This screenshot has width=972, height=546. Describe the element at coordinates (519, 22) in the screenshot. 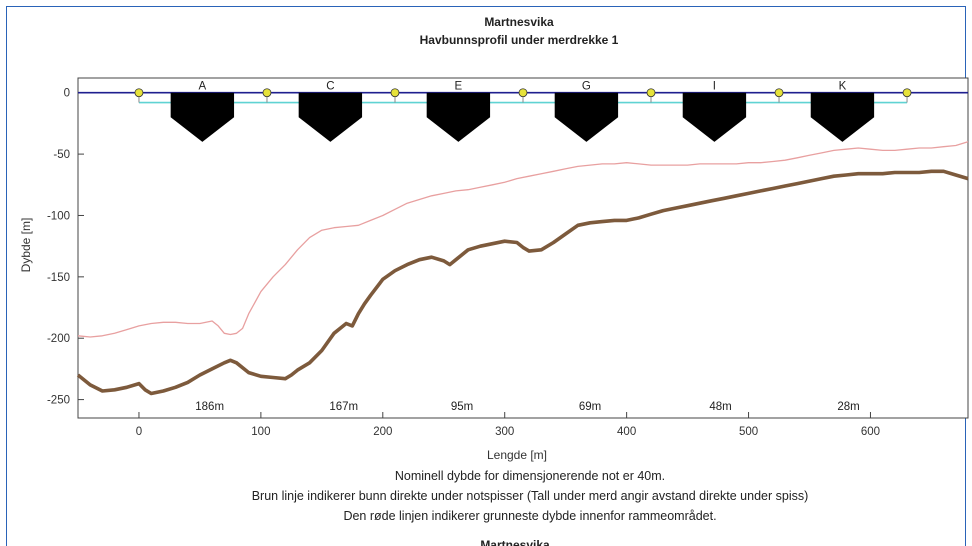

I see `chart-title: Martnesvika` at that location.